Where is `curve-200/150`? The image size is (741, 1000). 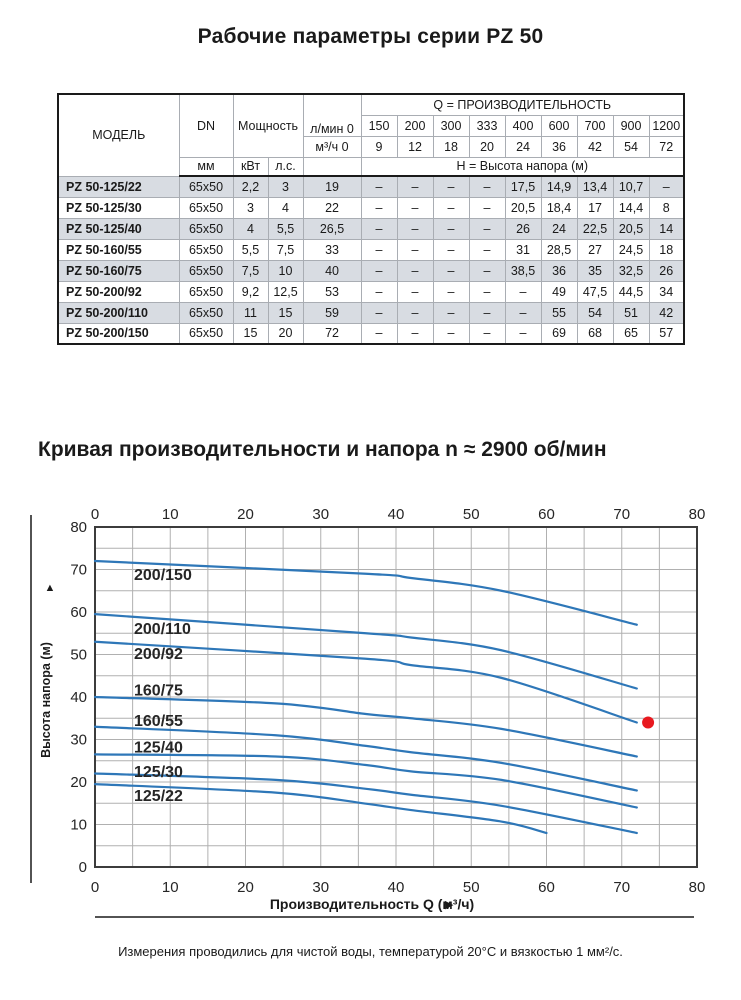
curve-200/150 is located at coordinates (365, 592).